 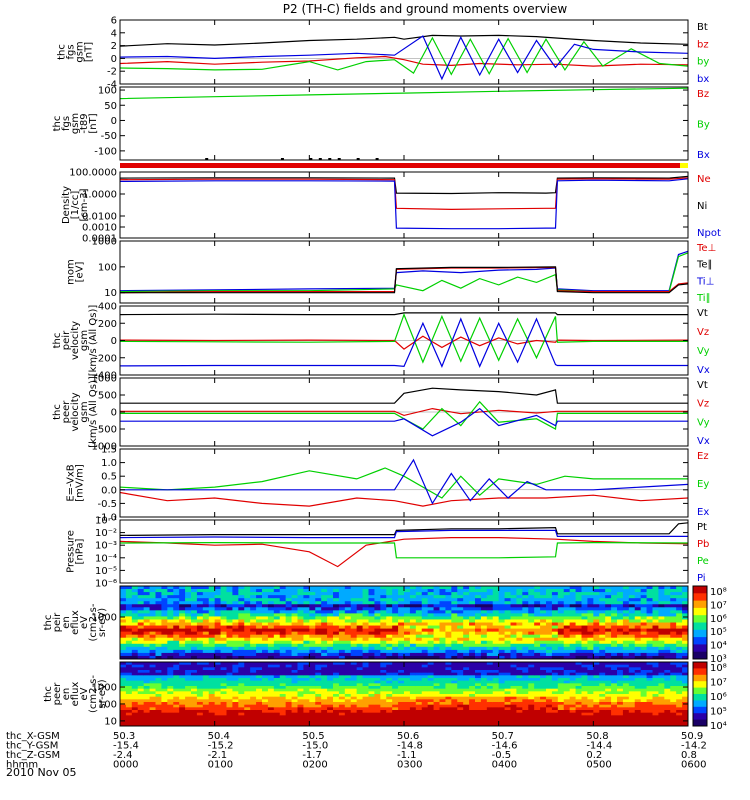 What do you see at coordinates (703, 484) in the screenshot?
I see `legend-entry: Ey` at bounding box center [703, 484].